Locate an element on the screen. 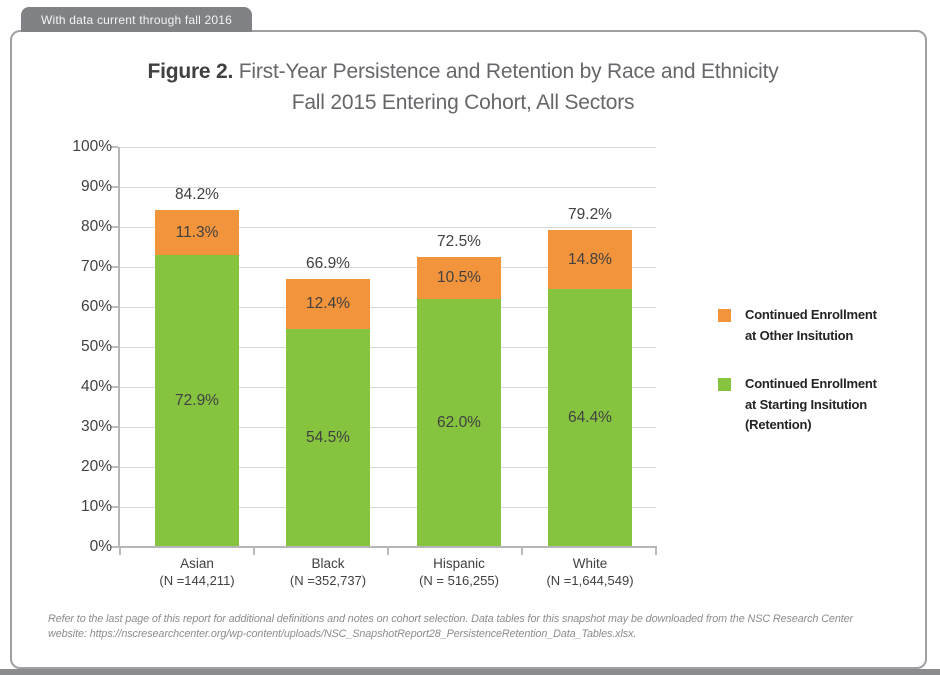 This screenshot has width=940, height=675. chart-title-line2: Fall 2015 Entering Cohort, All Sectors is located at coordinates (463, 102).